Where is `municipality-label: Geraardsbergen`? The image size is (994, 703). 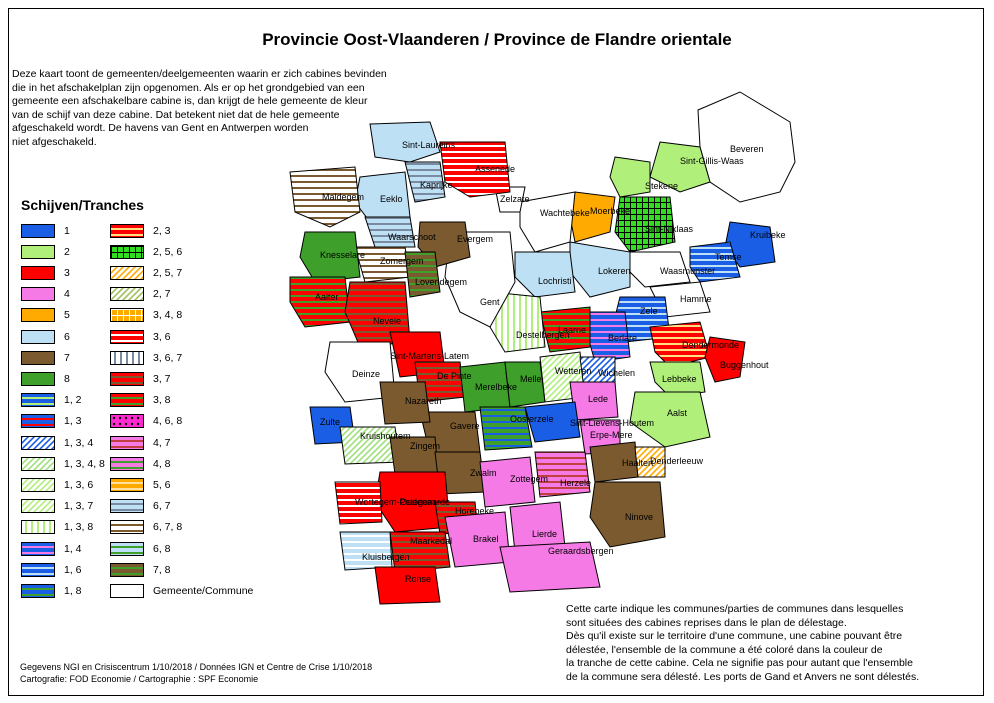
municipality-label: Geraardsbergen is located at coordinates (581, 551).